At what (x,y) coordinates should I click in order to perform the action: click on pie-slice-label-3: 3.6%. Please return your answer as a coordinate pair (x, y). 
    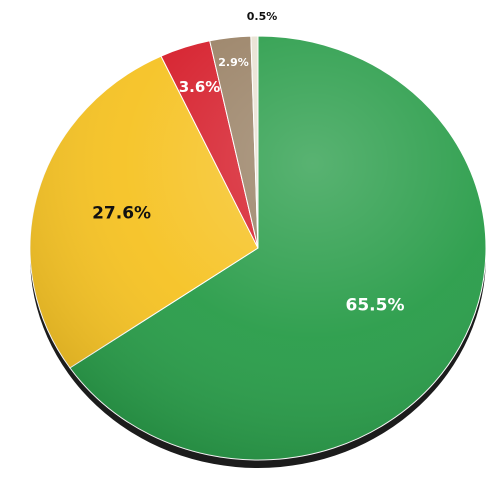
    Looking at the image, I should click on (200, 87).